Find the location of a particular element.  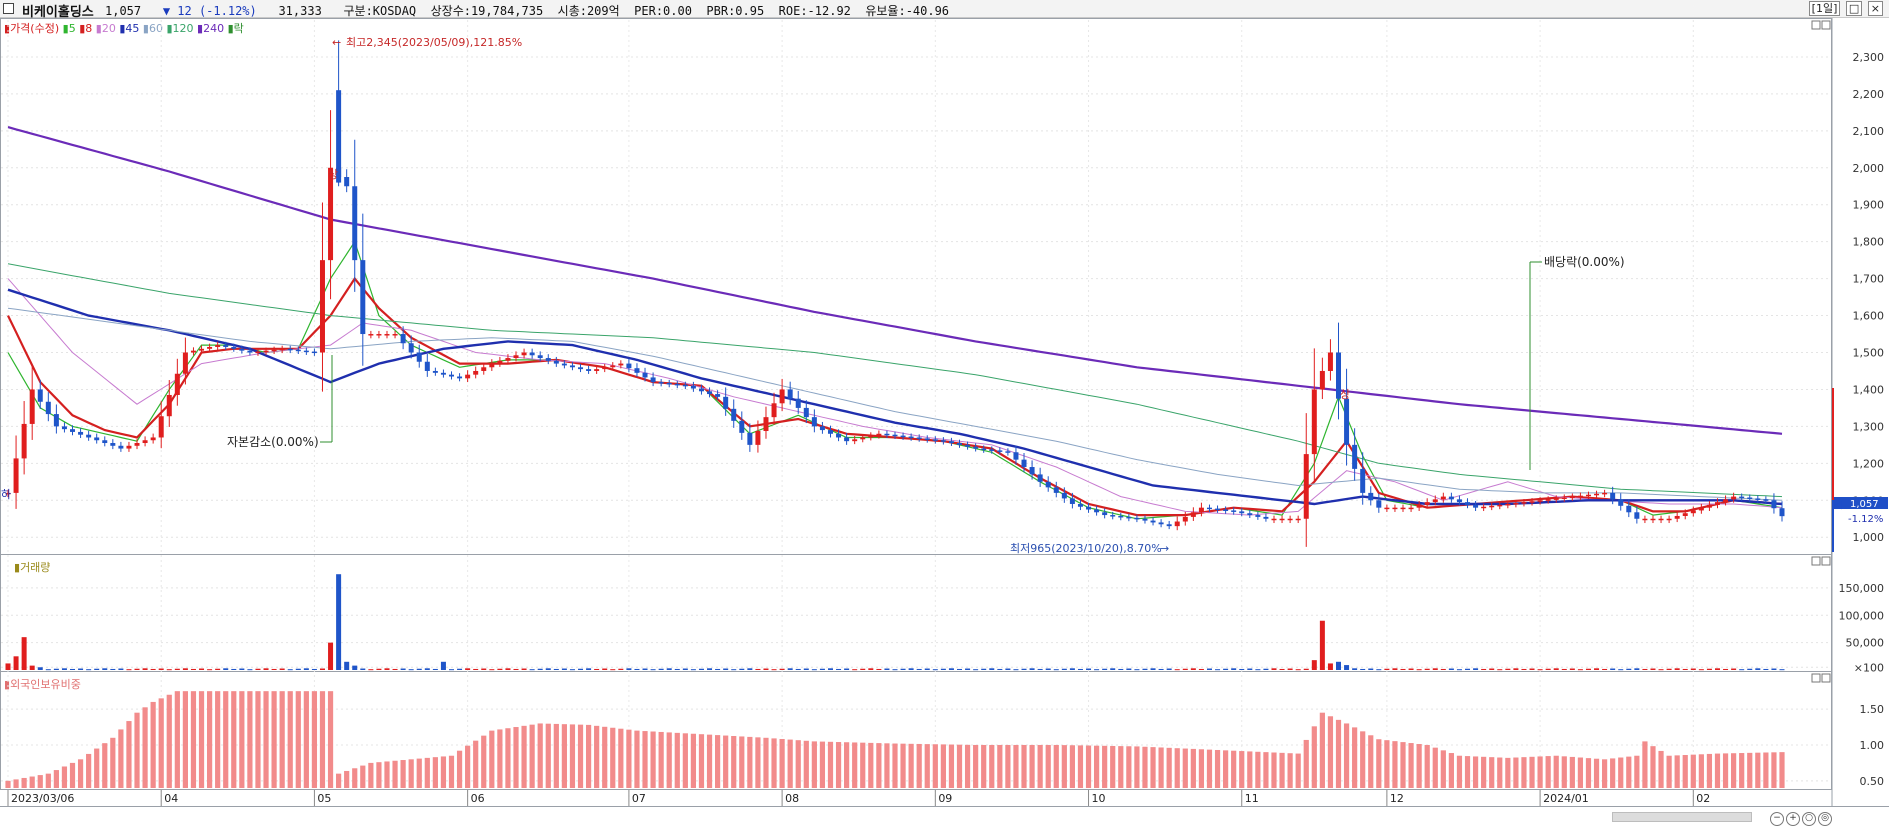

period-selector: [1일] is located at coordinates (1824, 8).